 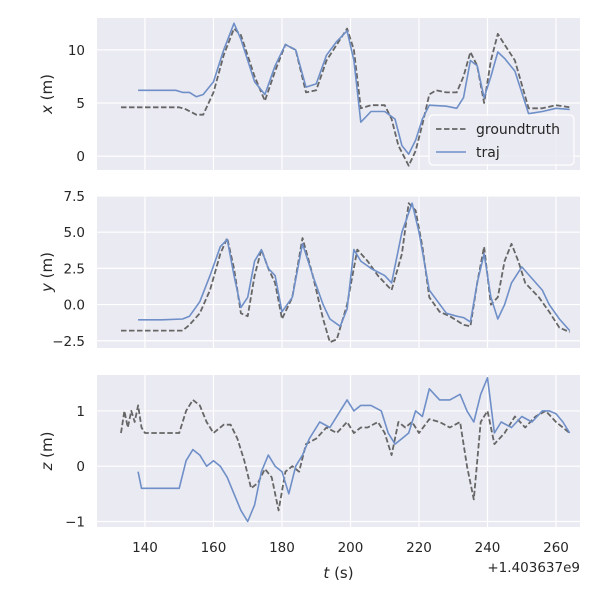 I want to click on y-tick-label: 7.5, so click(x=74, y=197).